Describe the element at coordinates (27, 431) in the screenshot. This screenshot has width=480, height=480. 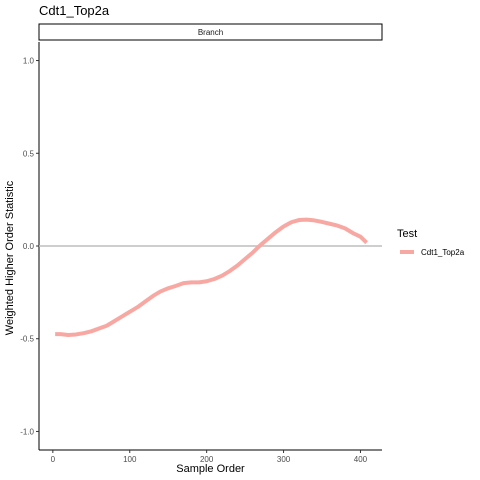
I see `y-tick-label: -1.0` at that location.